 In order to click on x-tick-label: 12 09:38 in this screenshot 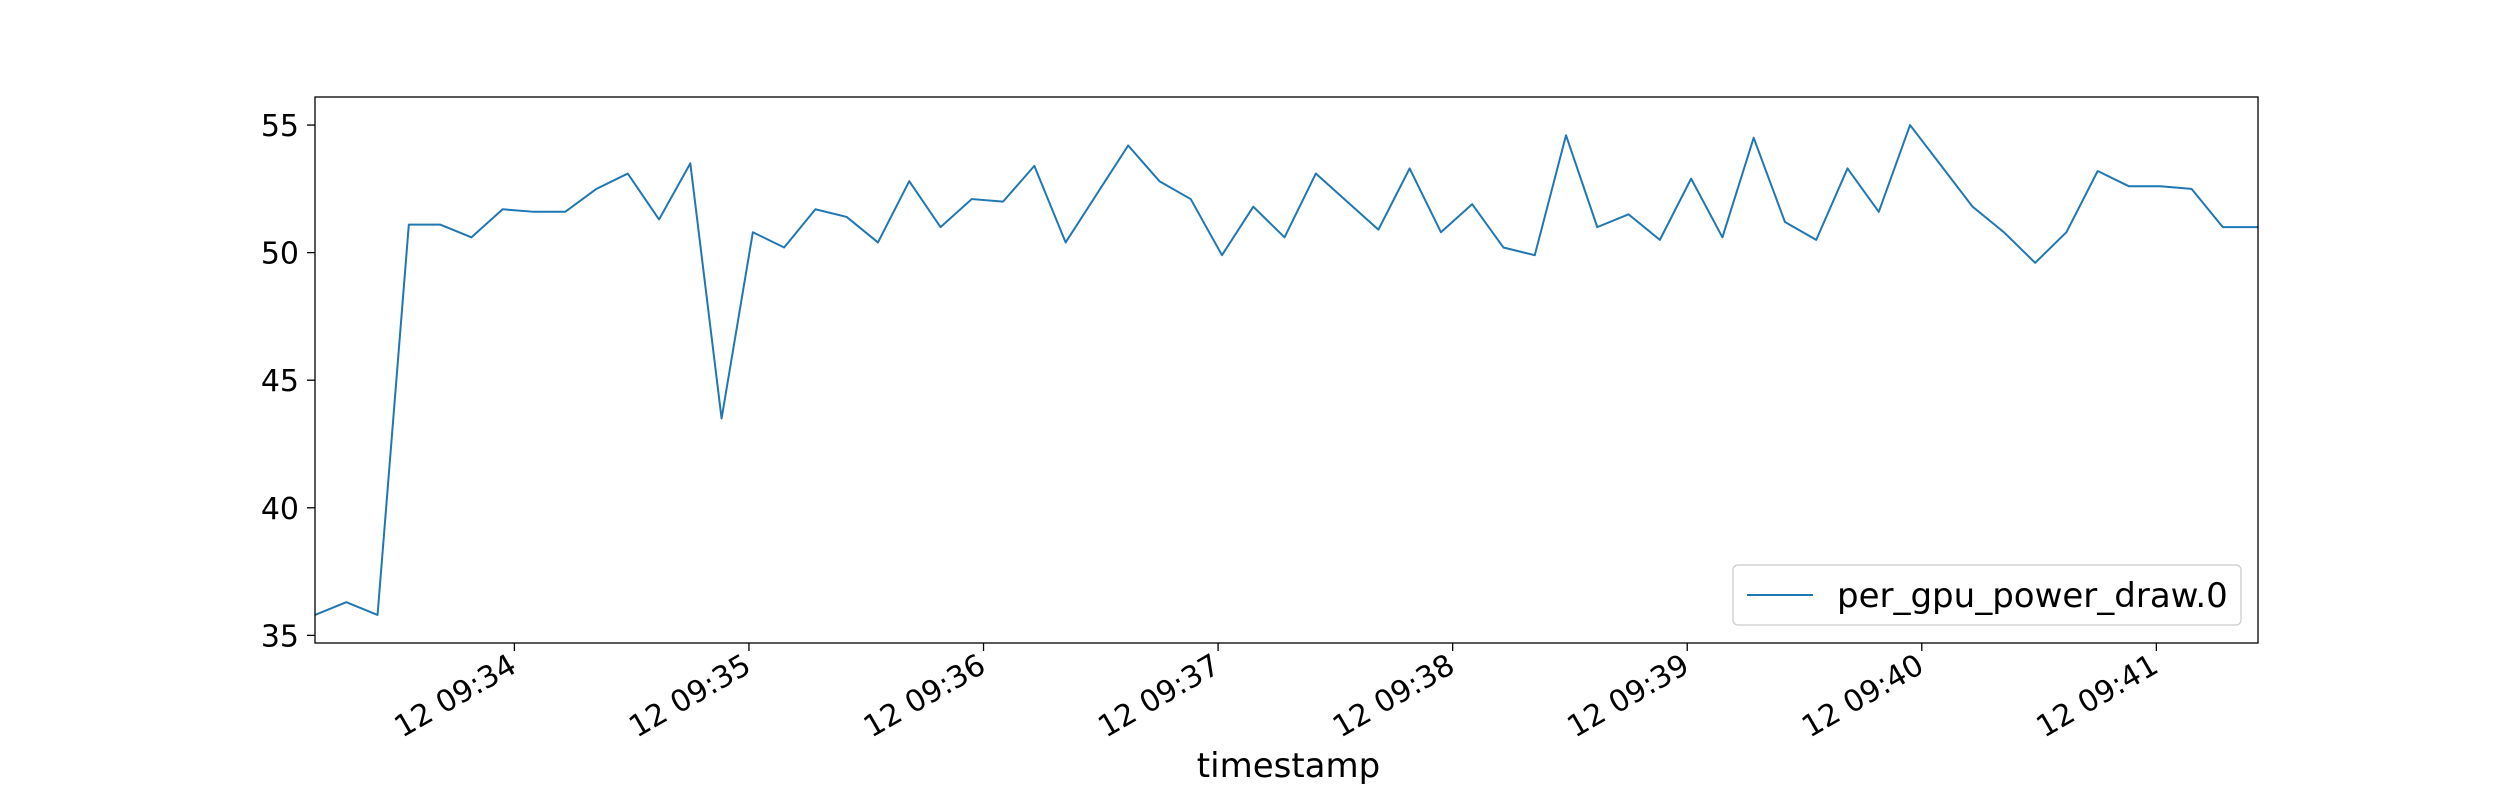, I will do `click(1394, 696)`.